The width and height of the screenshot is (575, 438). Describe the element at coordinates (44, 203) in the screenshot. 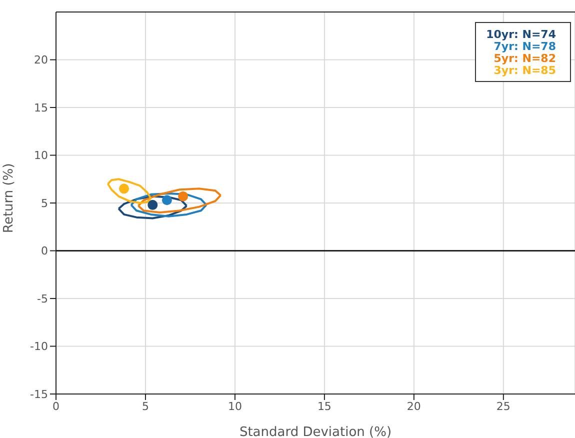

I see `y-tick-label: 5` at that location.